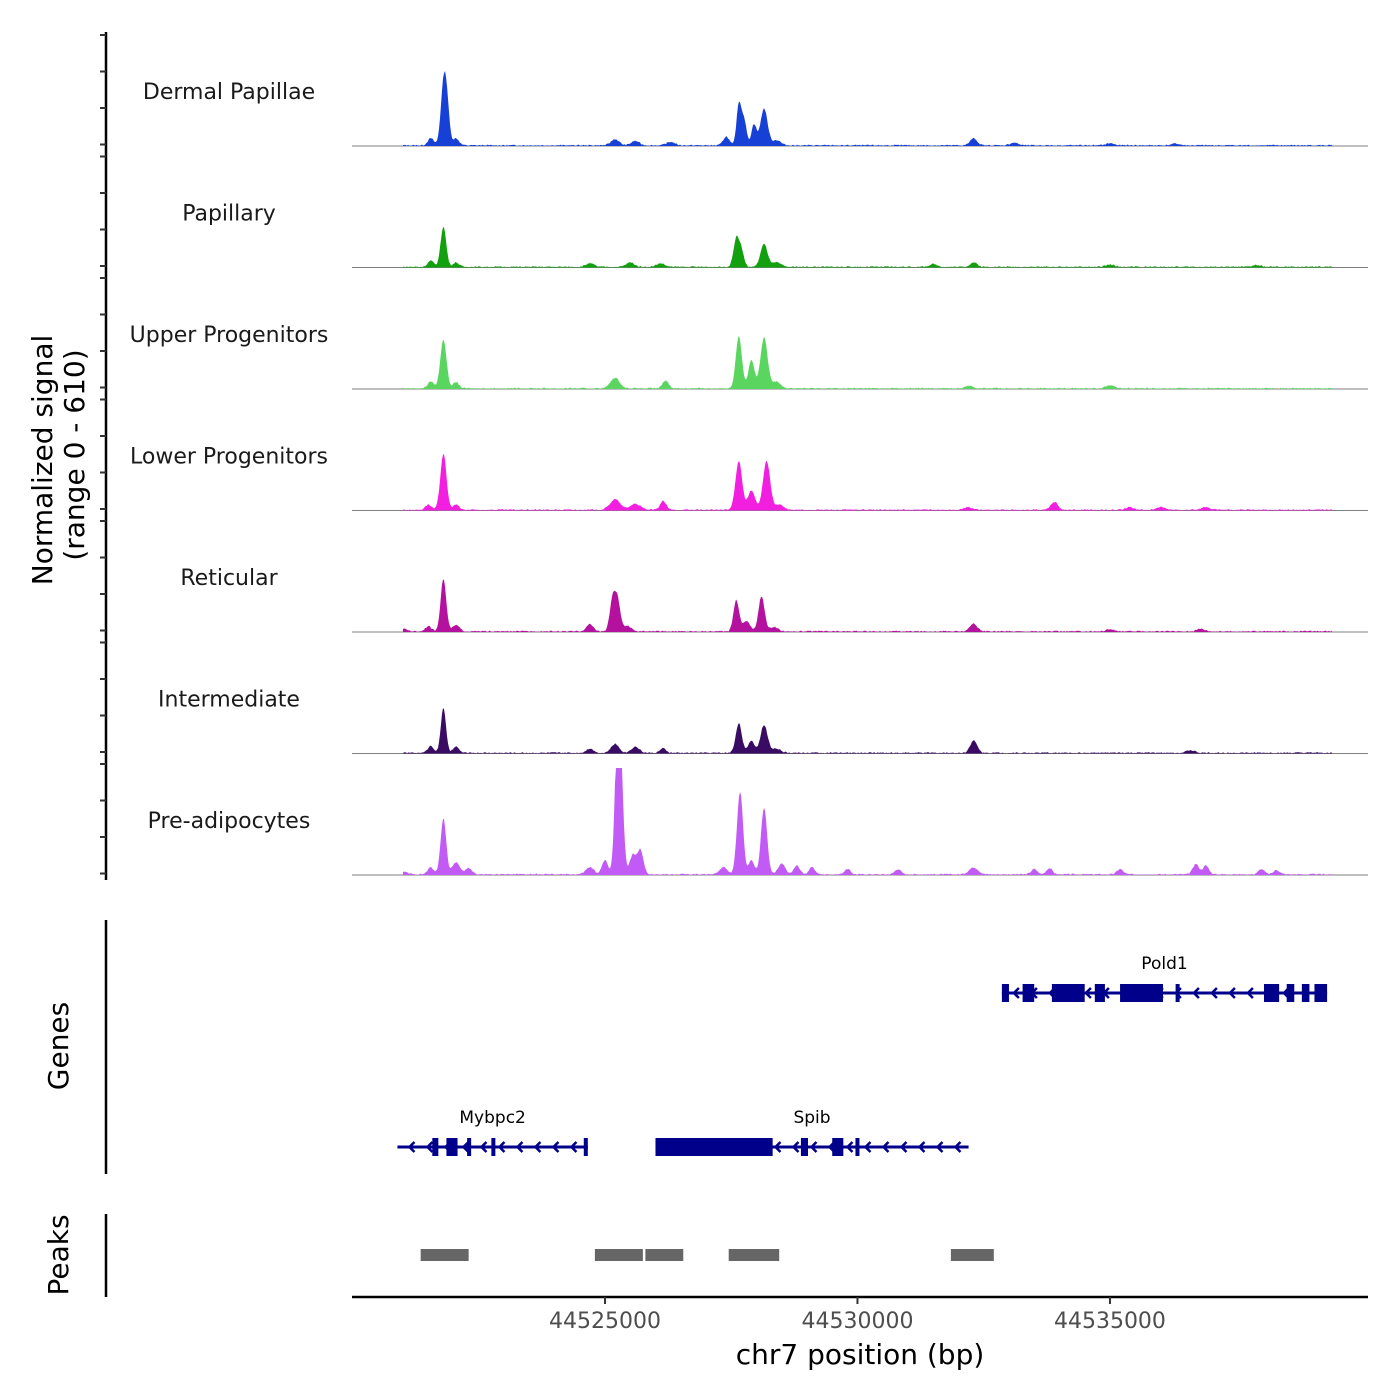 This screenshot has height=1400, width=1400. Describe the element at coordinates (605, 1321) in the screenshot. I see `x-tick-label: 44525000` at that location.